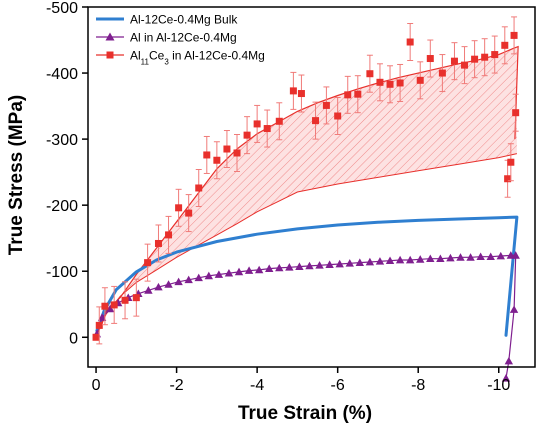 This screenshot has width=544, height=427. Describe the element at coordinates (96, 385) in the screenshot. I see `x-tick-label: 0` at that location.